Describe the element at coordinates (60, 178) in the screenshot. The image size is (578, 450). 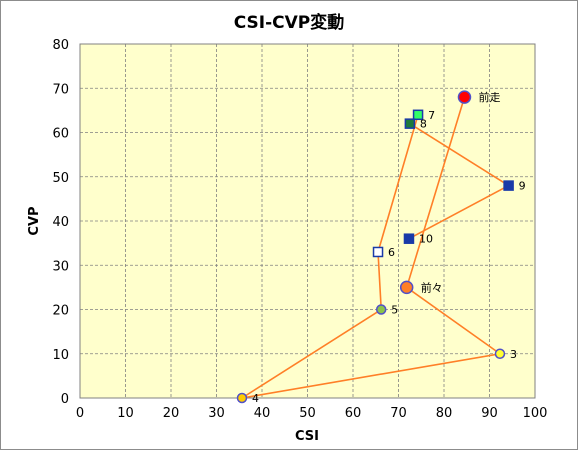
I see `y-tick-label: 50` at that location.